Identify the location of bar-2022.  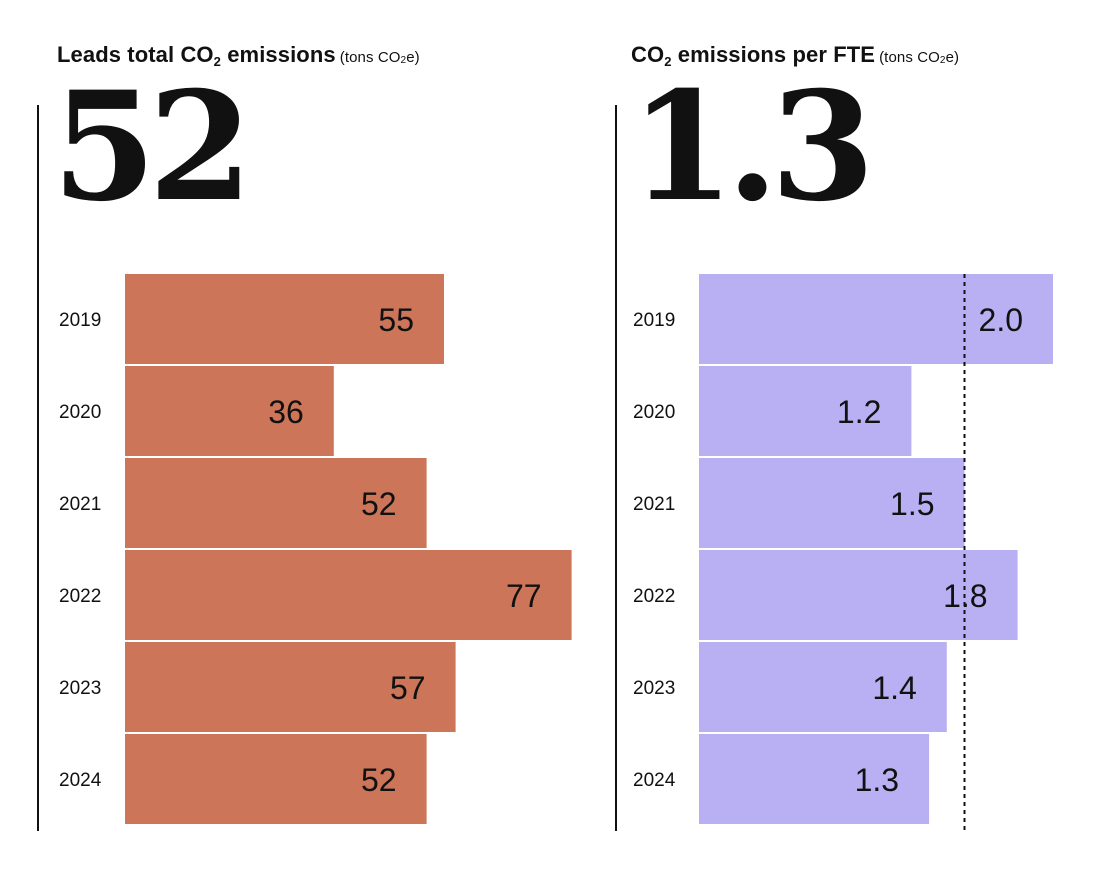
(348, 595).